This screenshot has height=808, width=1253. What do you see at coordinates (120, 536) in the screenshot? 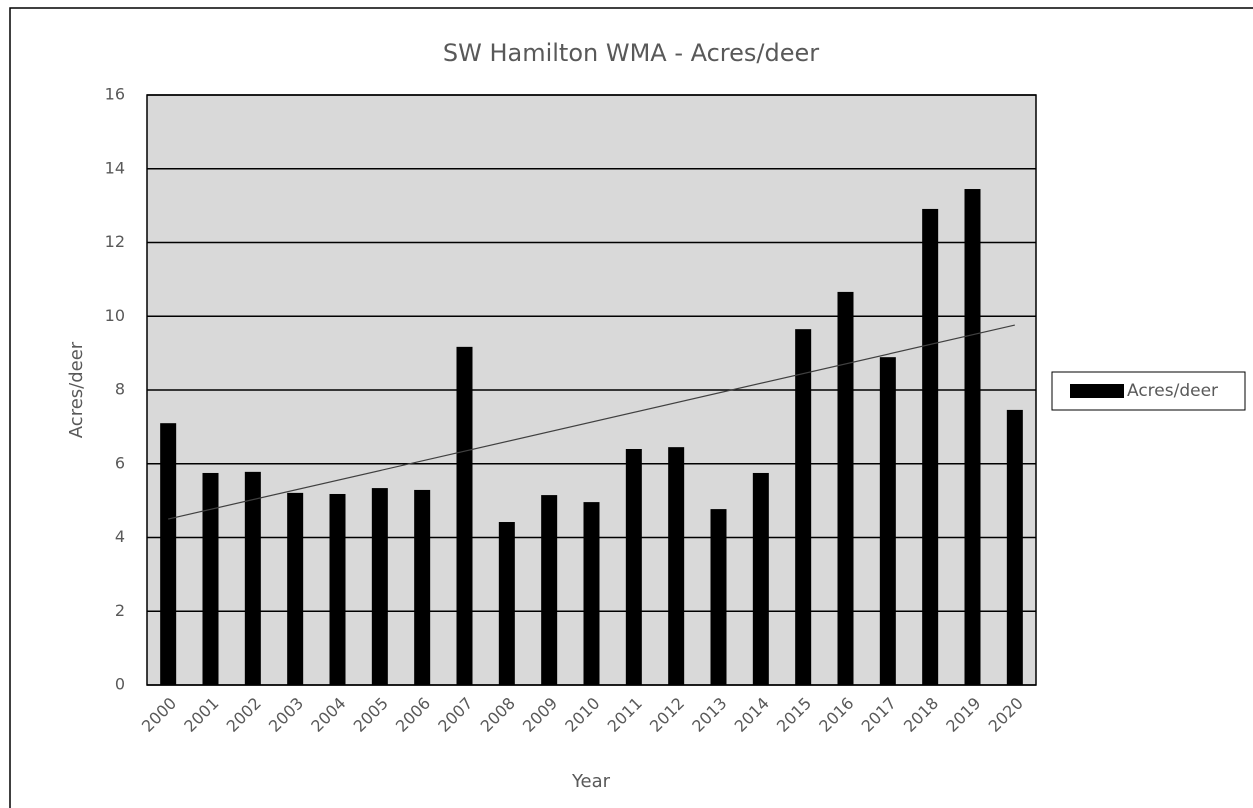
I see `y-tick-label: 4` at bounding box center [120, 536].